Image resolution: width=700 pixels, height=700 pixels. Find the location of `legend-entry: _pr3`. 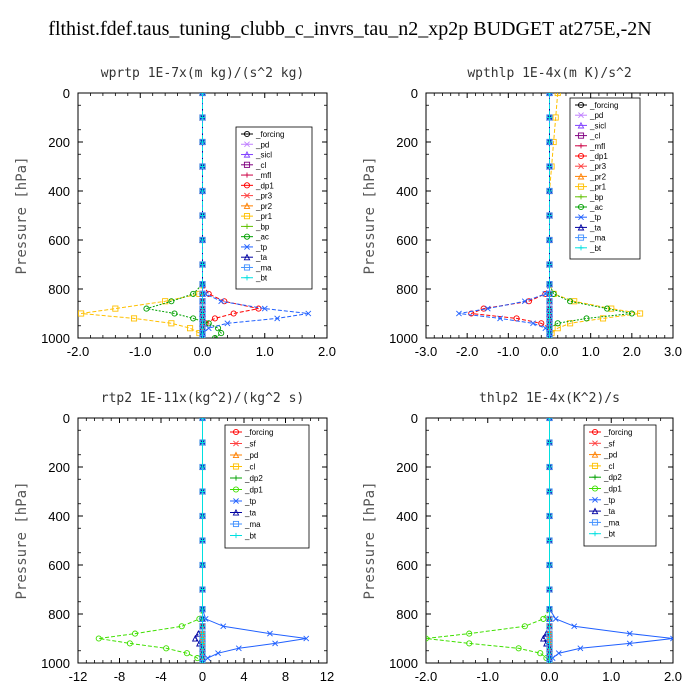

legend-entry: _pr3 is located at coordinates (264, 196).